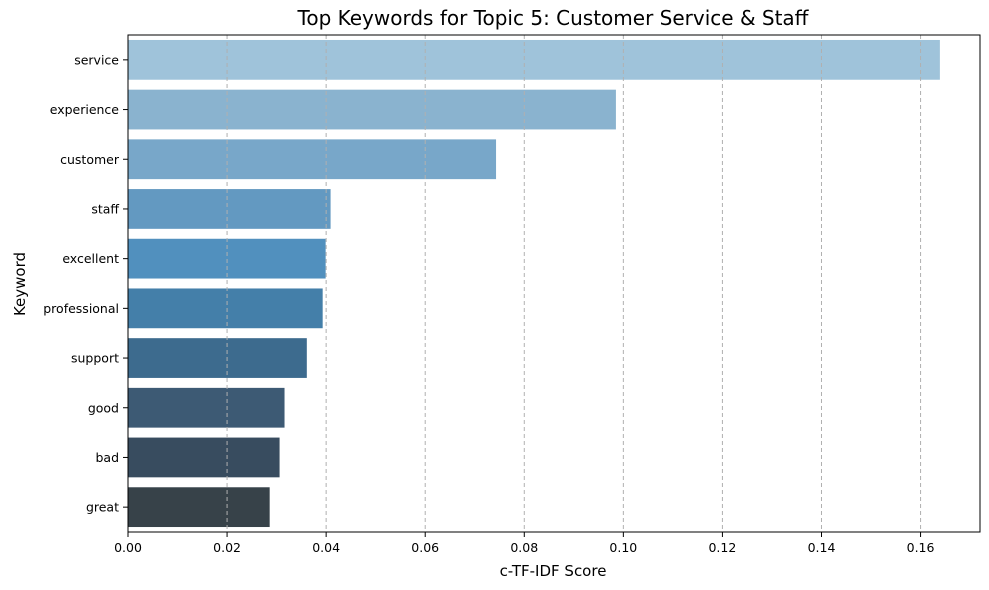 The image size is (989, 590). I want to click on bar-customer, so click(312, 159).